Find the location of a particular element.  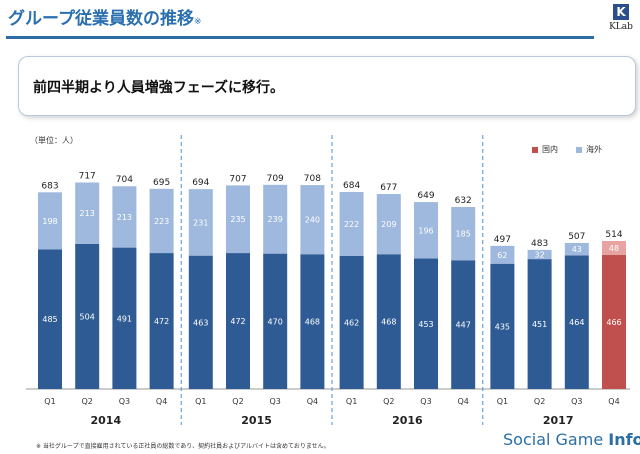

data-label-overseas: 235 is located at coordinates (237, 219).